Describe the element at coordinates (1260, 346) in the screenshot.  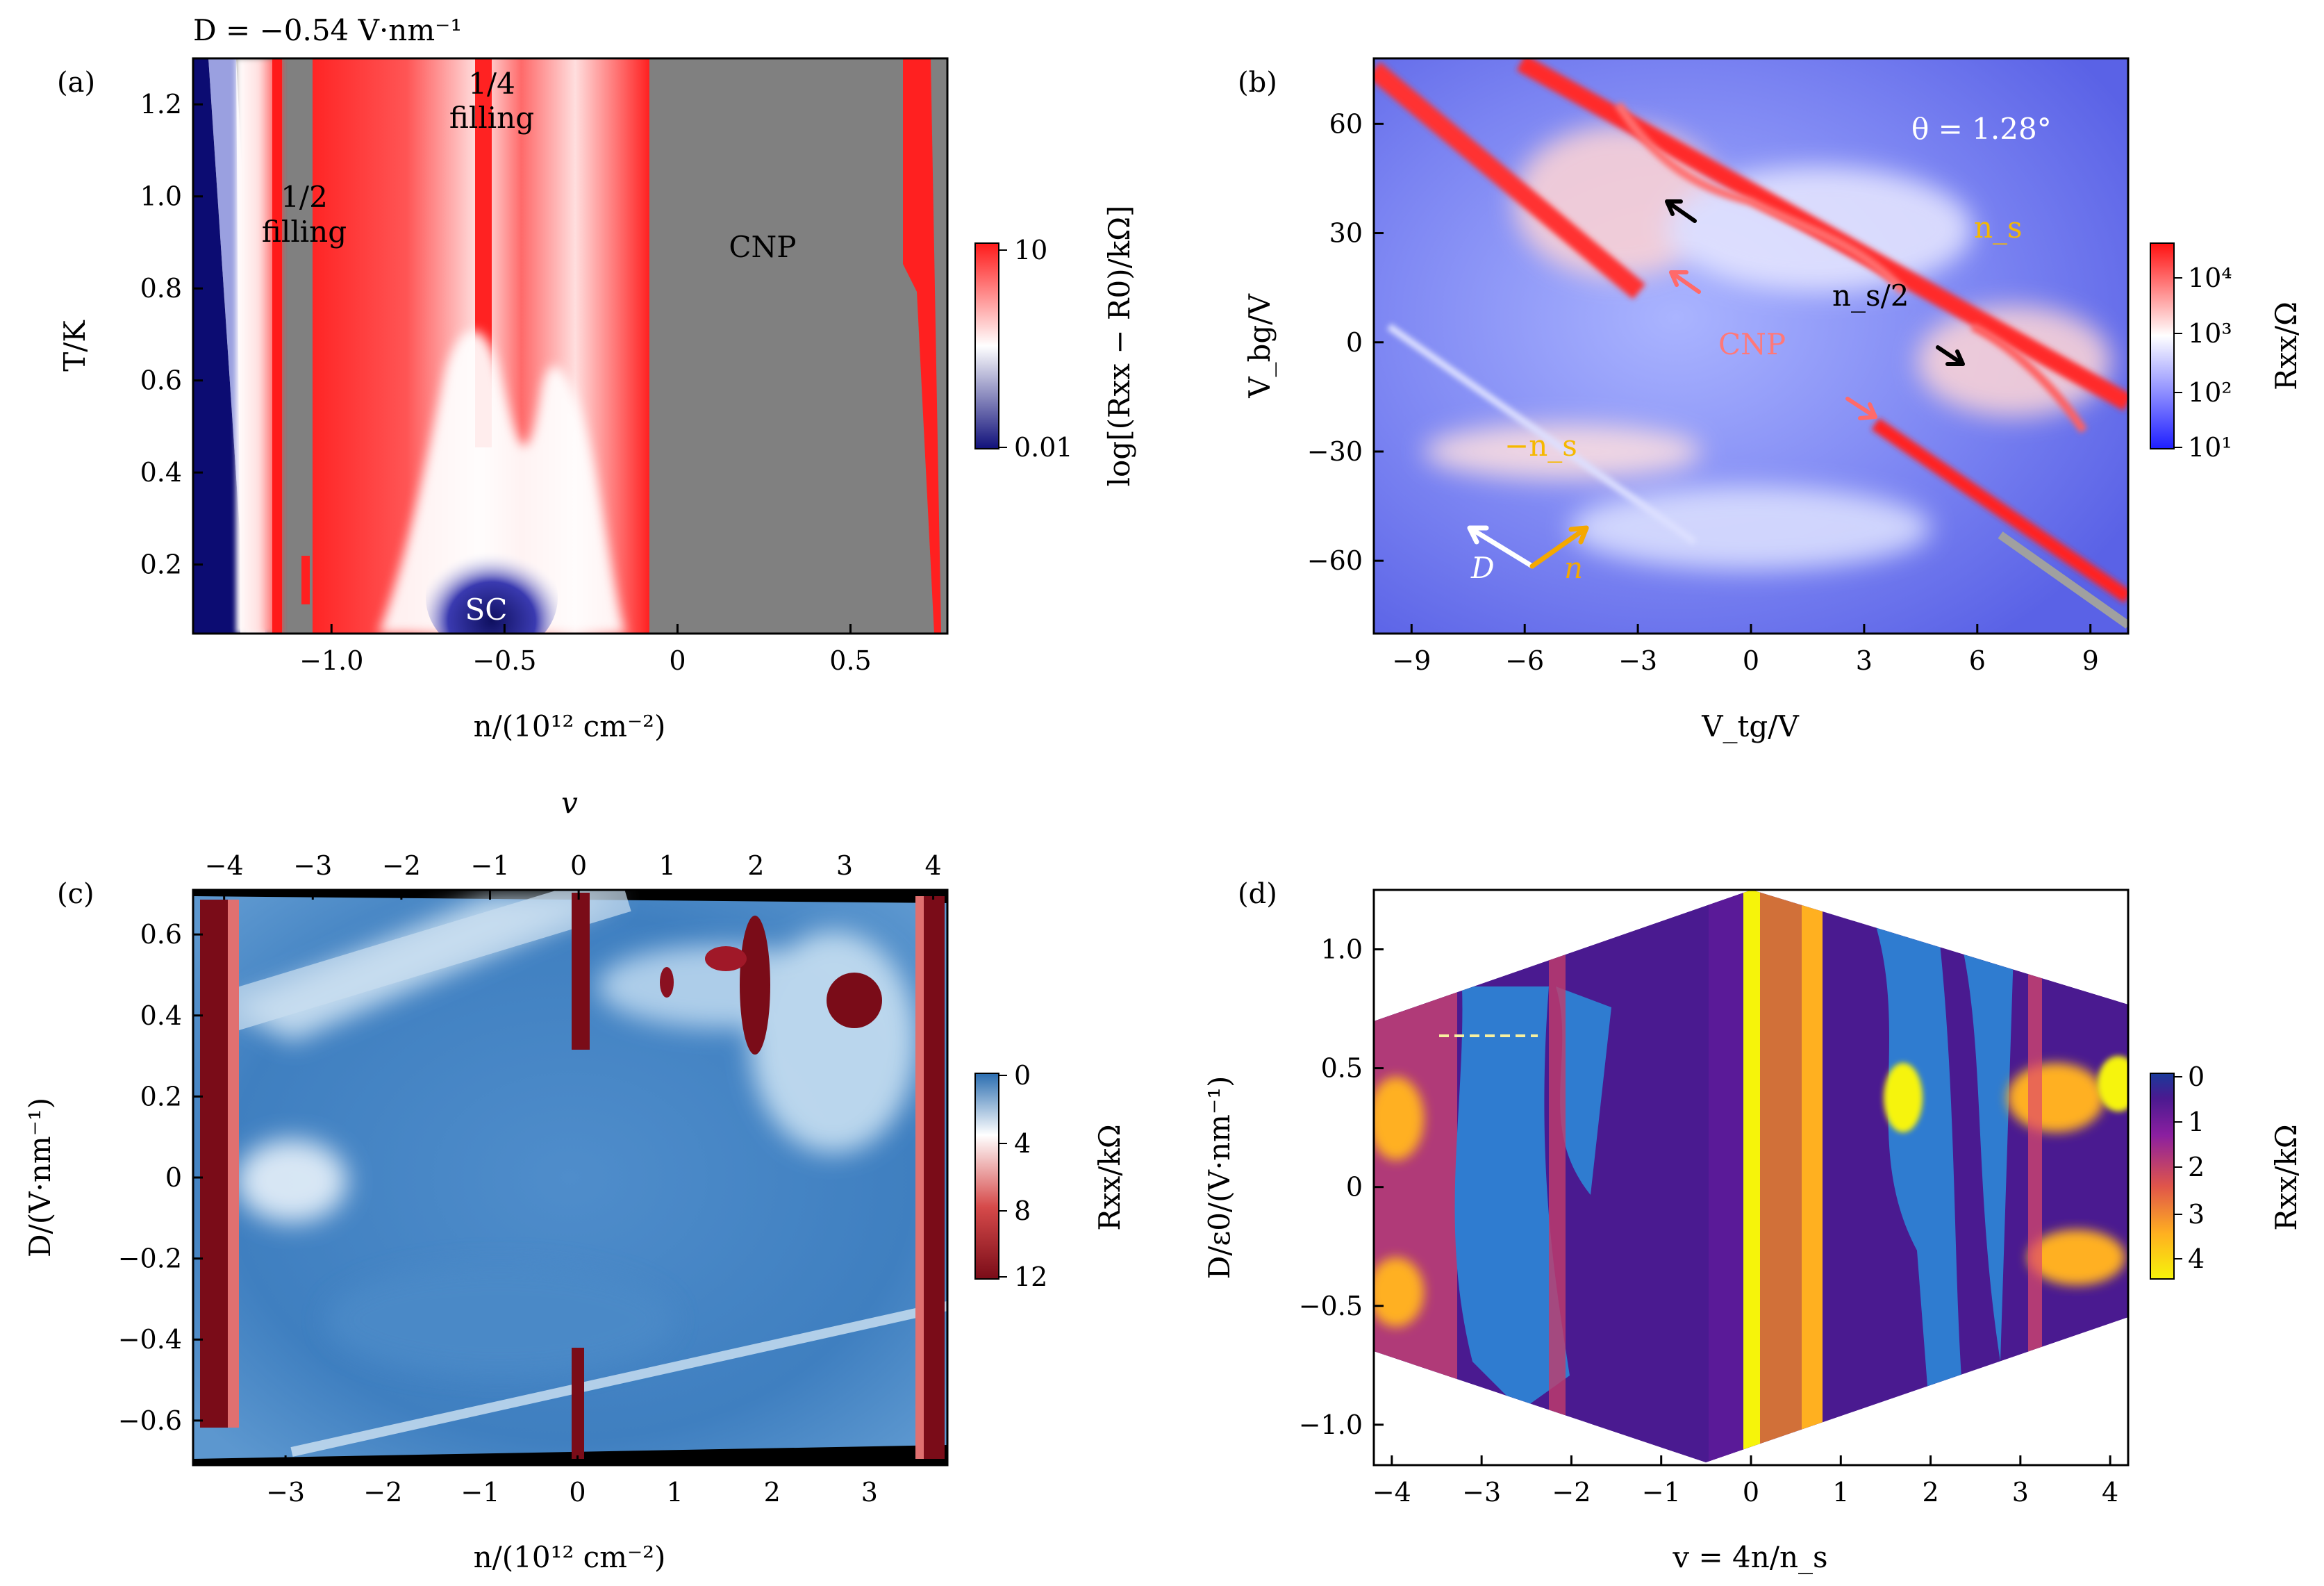
I see `ylabel-b: V_bg/V` at that location.